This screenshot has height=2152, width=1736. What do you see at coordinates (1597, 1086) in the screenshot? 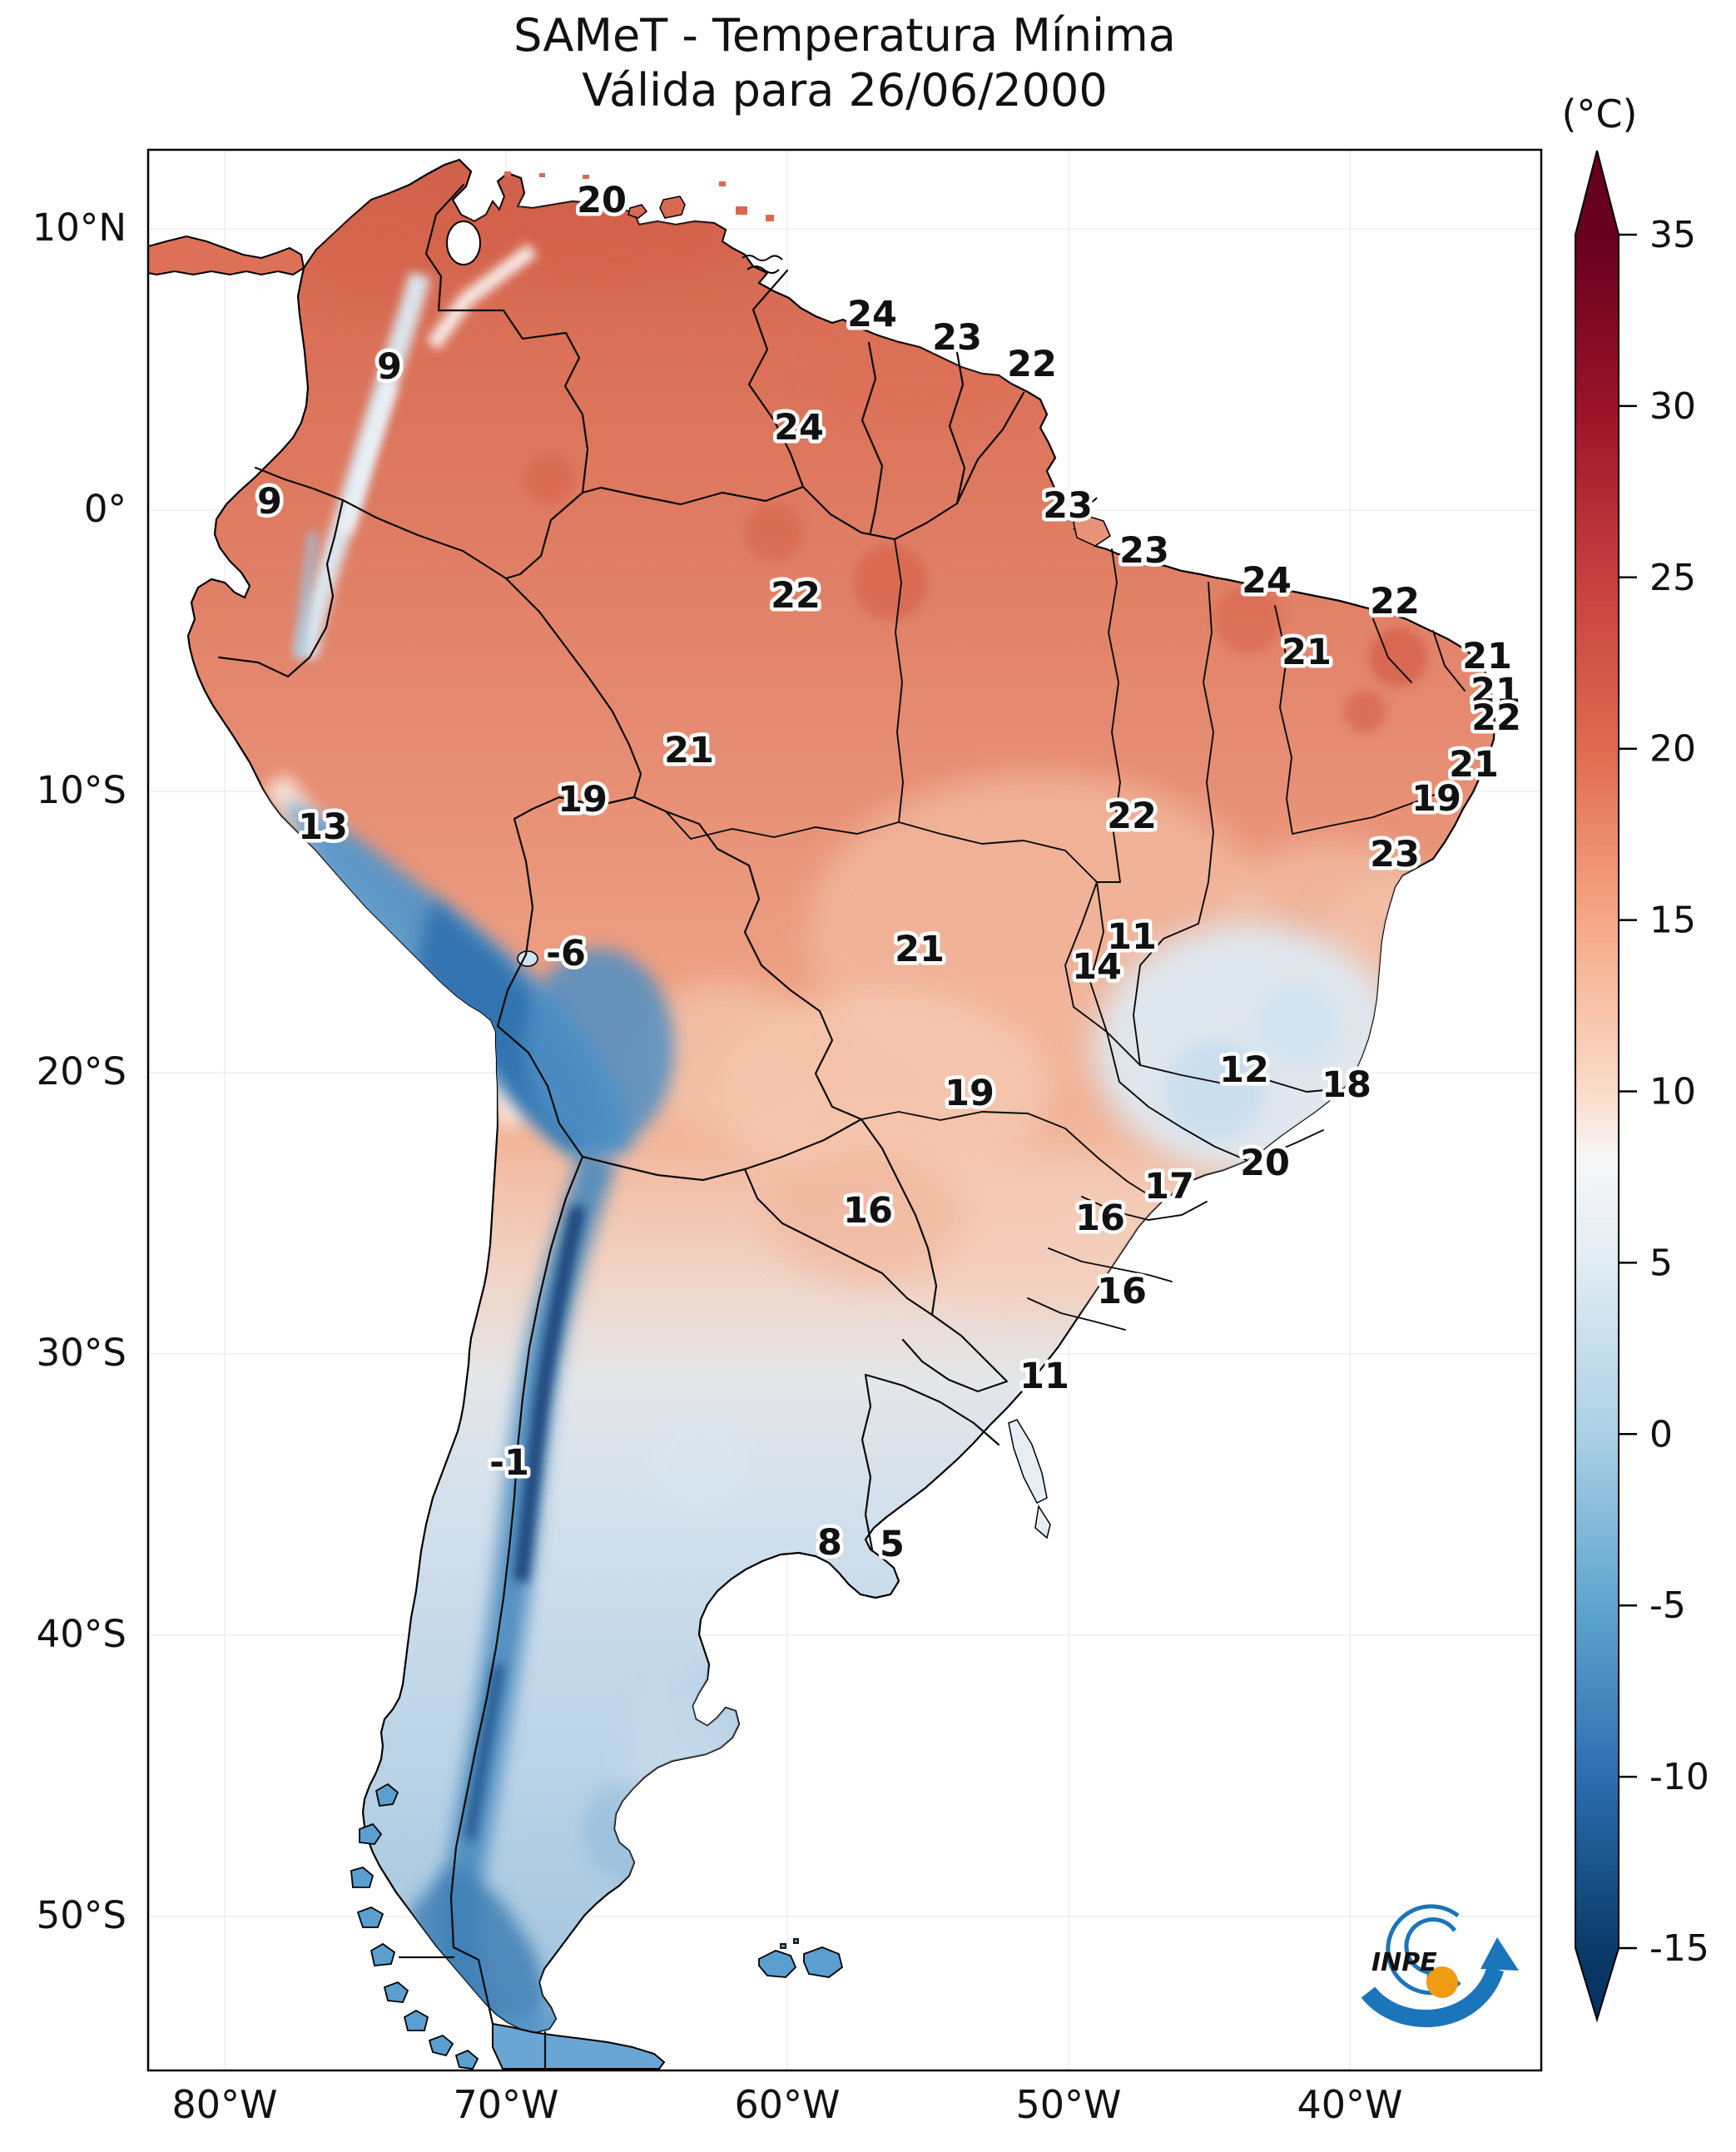
I see `colorbar-gradient-bar` at bounding box center [1597, 1086].